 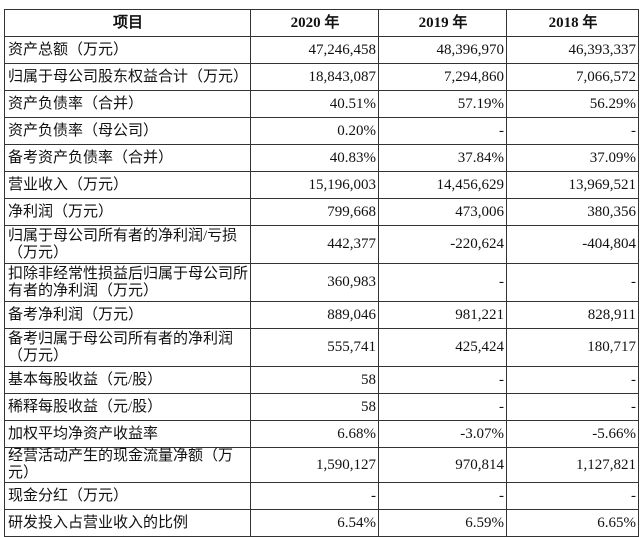 I want to click on value-2020: 442,377, so click(x=314, y=244).